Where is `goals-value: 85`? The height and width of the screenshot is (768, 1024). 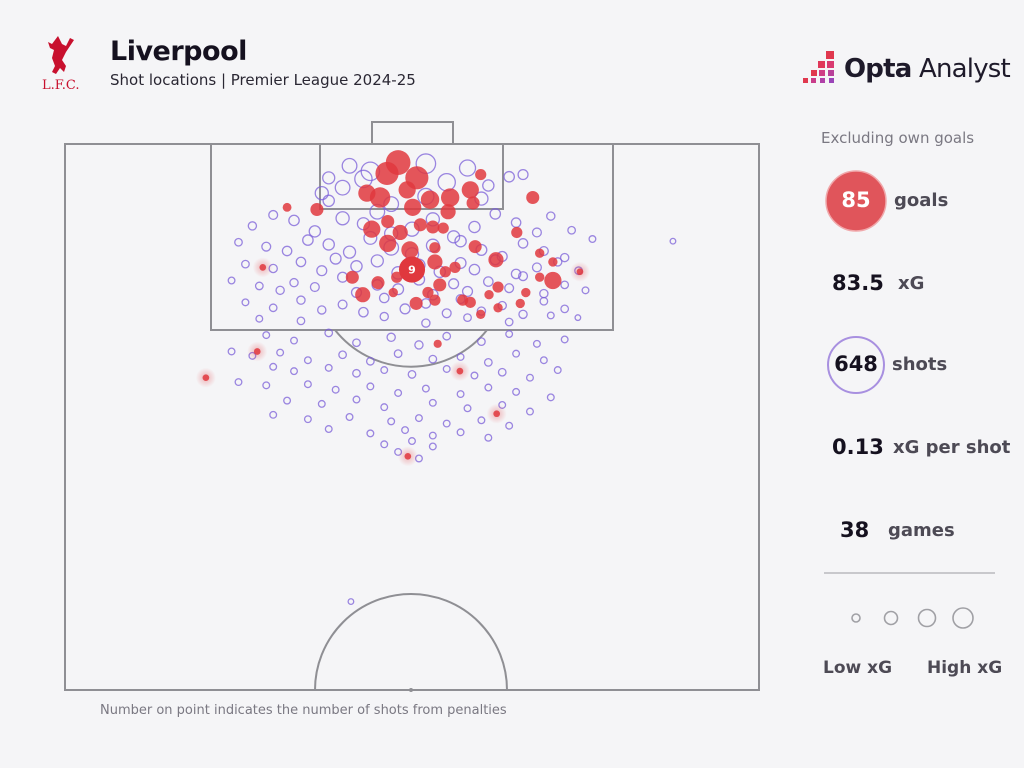
goals-value: 85 is located at coordinates (856, 200).